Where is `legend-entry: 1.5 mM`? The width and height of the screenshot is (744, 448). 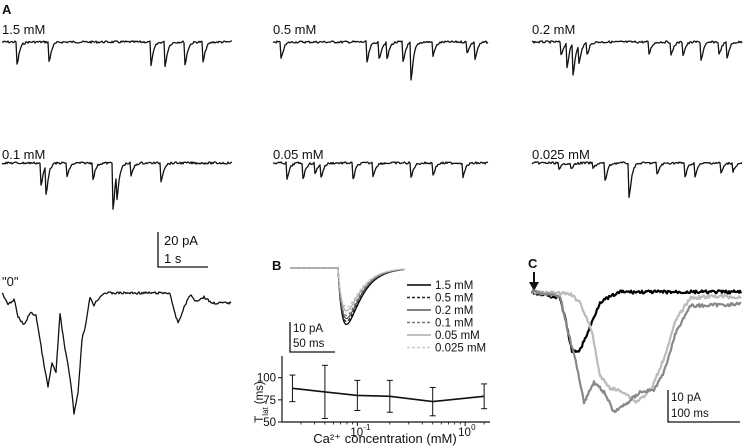 legend-entry: 1.5 mM is located at coordinates (454, 286).